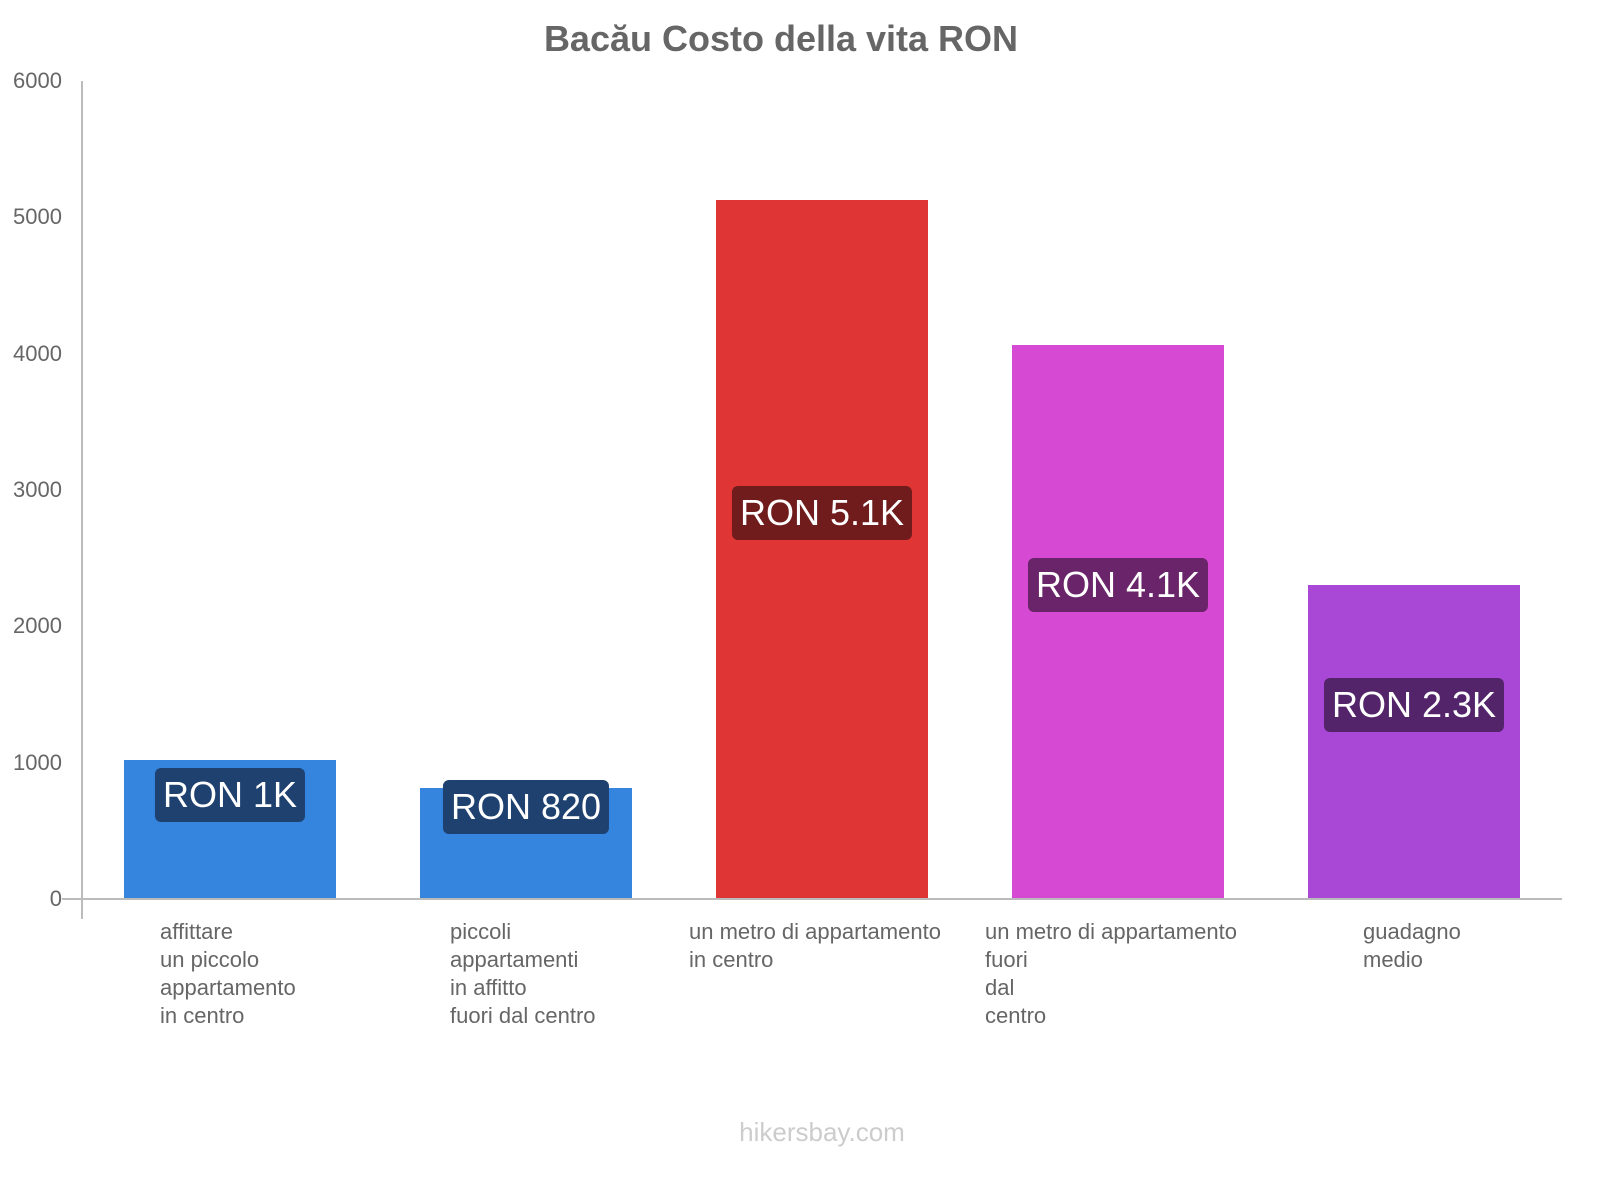 This screenshot has height=1200, width=1600. What do you see at coordinates (1118, 585) in the screenshot?
I see `bar-value-label: RON 4.1K` at bounding box center [1118, 585].